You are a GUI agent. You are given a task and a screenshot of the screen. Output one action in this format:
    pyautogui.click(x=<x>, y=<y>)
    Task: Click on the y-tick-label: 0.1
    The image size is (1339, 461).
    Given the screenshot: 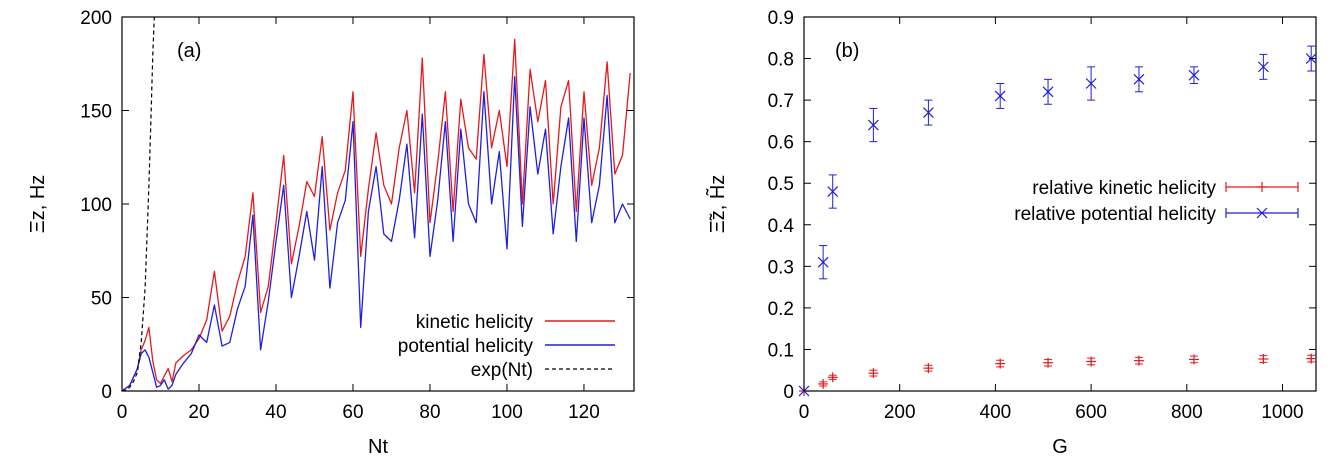 What is the action you would take?
    pyautogui.click(x=781, y=350)
    